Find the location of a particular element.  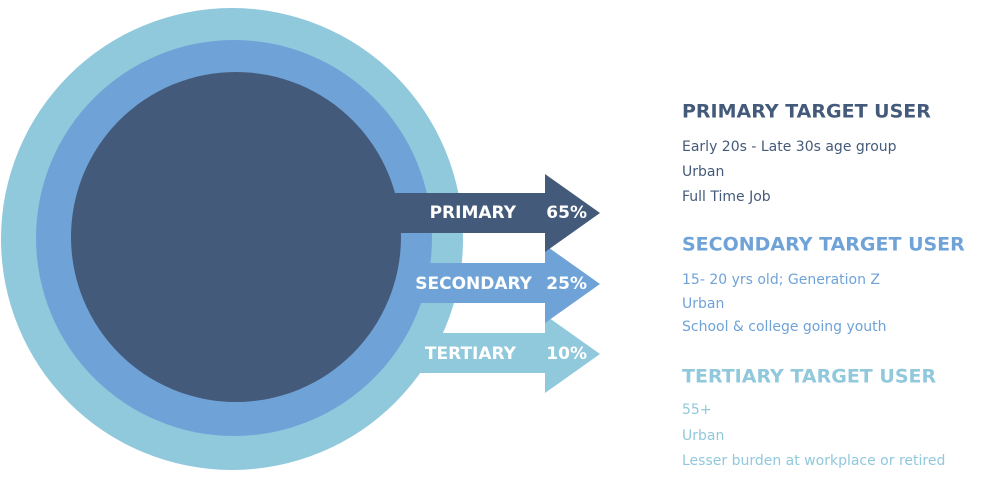

section-title: PRIMARY TARGET USER is located at coordinates (806, 112).